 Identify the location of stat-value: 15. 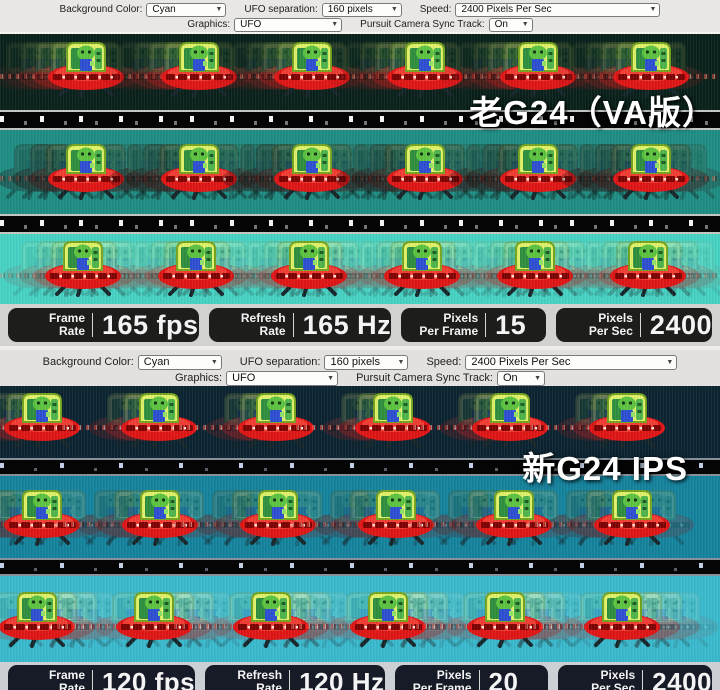
(511, 324).